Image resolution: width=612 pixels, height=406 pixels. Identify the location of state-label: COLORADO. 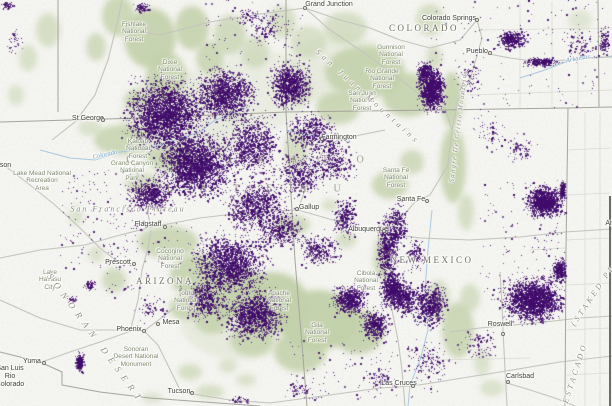
(424, 27).